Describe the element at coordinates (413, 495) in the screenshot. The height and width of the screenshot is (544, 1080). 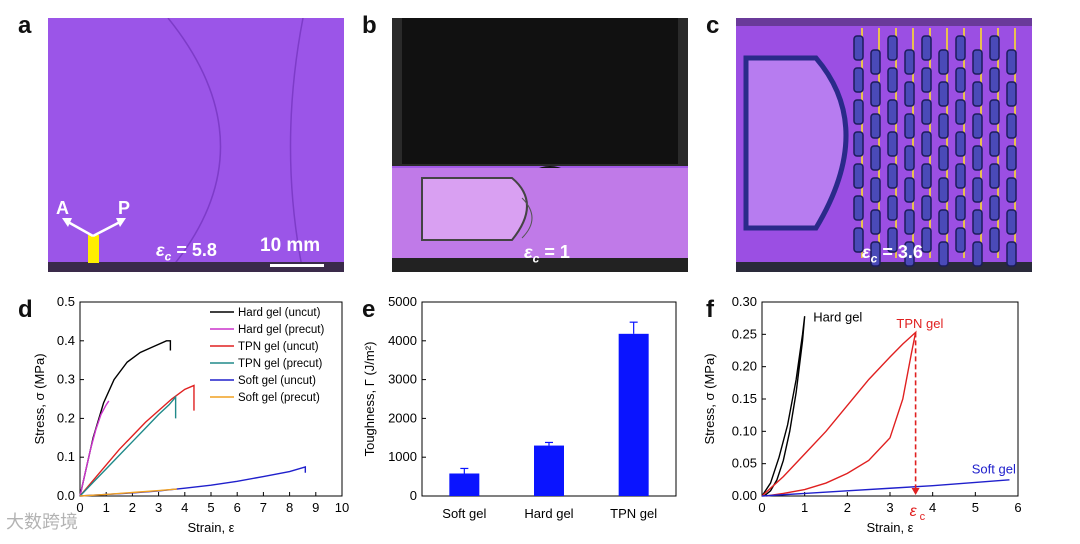
I see `y-tick-label: 0` at that location.